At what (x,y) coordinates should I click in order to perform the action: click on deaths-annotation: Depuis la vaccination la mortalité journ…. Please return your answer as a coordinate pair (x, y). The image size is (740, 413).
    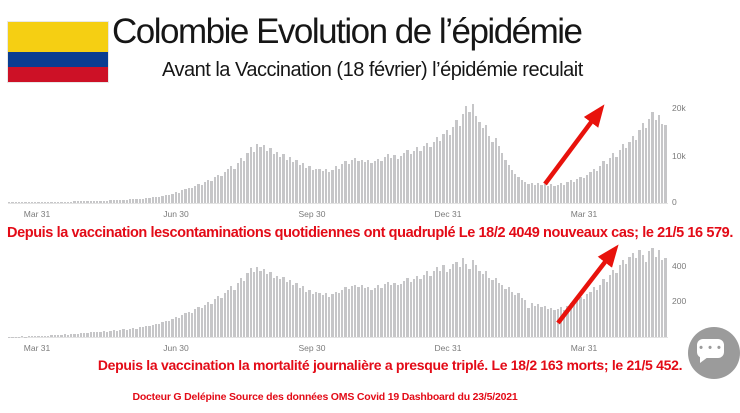
    Looking at the image, I should click on (390, 365).